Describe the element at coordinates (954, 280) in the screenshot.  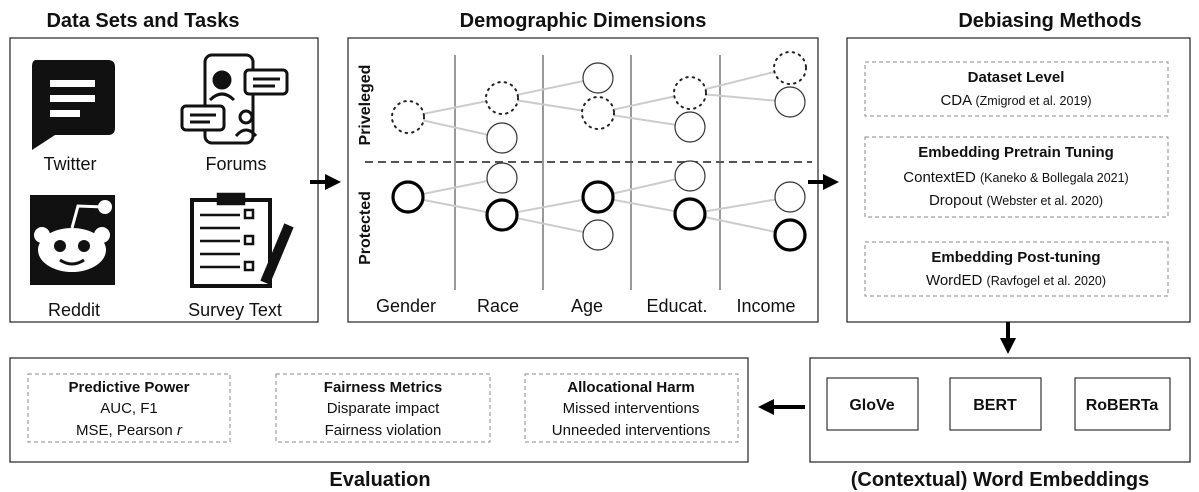
I see `method: WordED` at that location.